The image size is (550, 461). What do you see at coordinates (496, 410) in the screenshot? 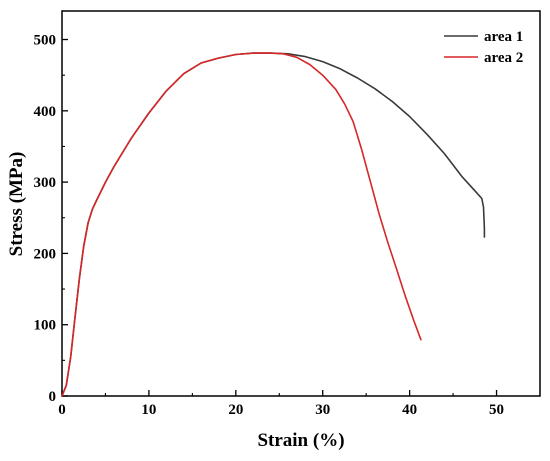
I see `x-tick-label: 50` at bounding box center [496, 410].